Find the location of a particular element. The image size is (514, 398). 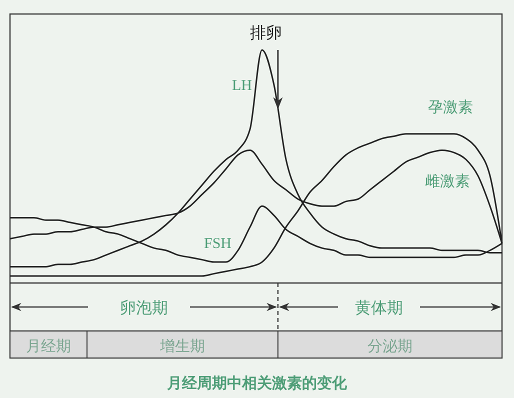

text: 卵泡期 is located at coordinates (144, 307).